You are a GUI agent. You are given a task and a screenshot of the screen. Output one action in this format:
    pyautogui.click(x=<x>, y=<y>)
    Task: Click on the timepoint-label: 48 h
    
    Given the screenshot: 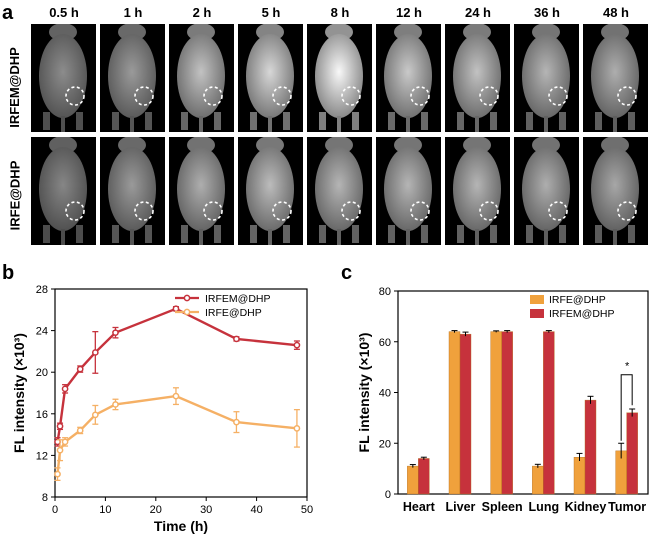 What is the action you would take?
    pyautogui.click(x=615, y=12)
    